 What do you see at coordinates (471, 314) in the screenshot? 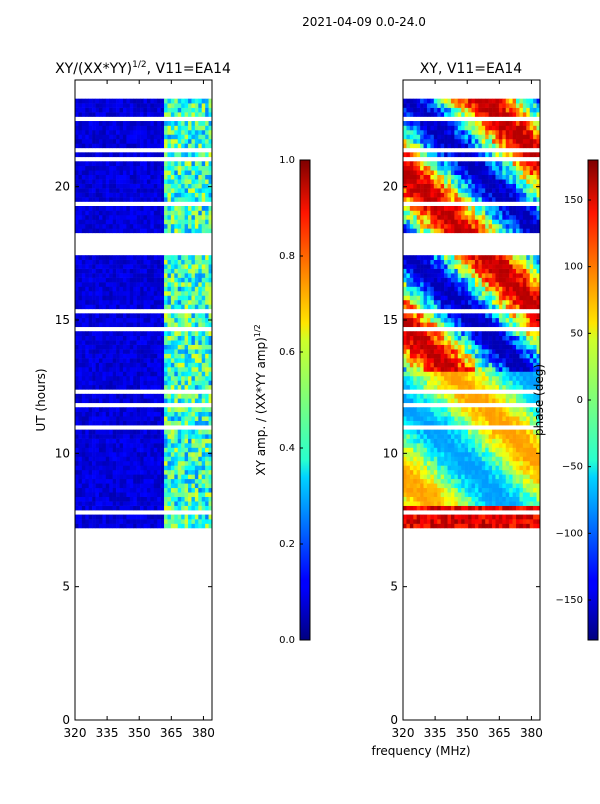
I see `right-heatmap` at bounding box center [471, 314].